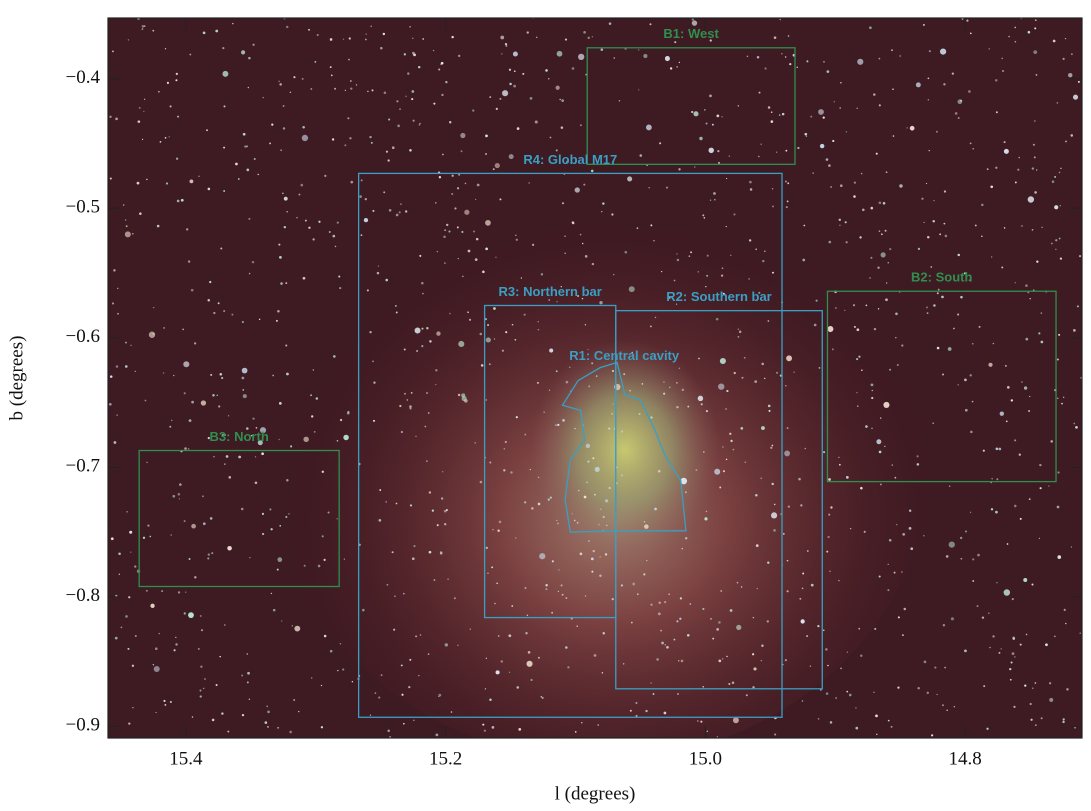 The height and width of the screenshot is (811, 1091). I want to click on region-label: R2: Southern bar, so click(718, 296).